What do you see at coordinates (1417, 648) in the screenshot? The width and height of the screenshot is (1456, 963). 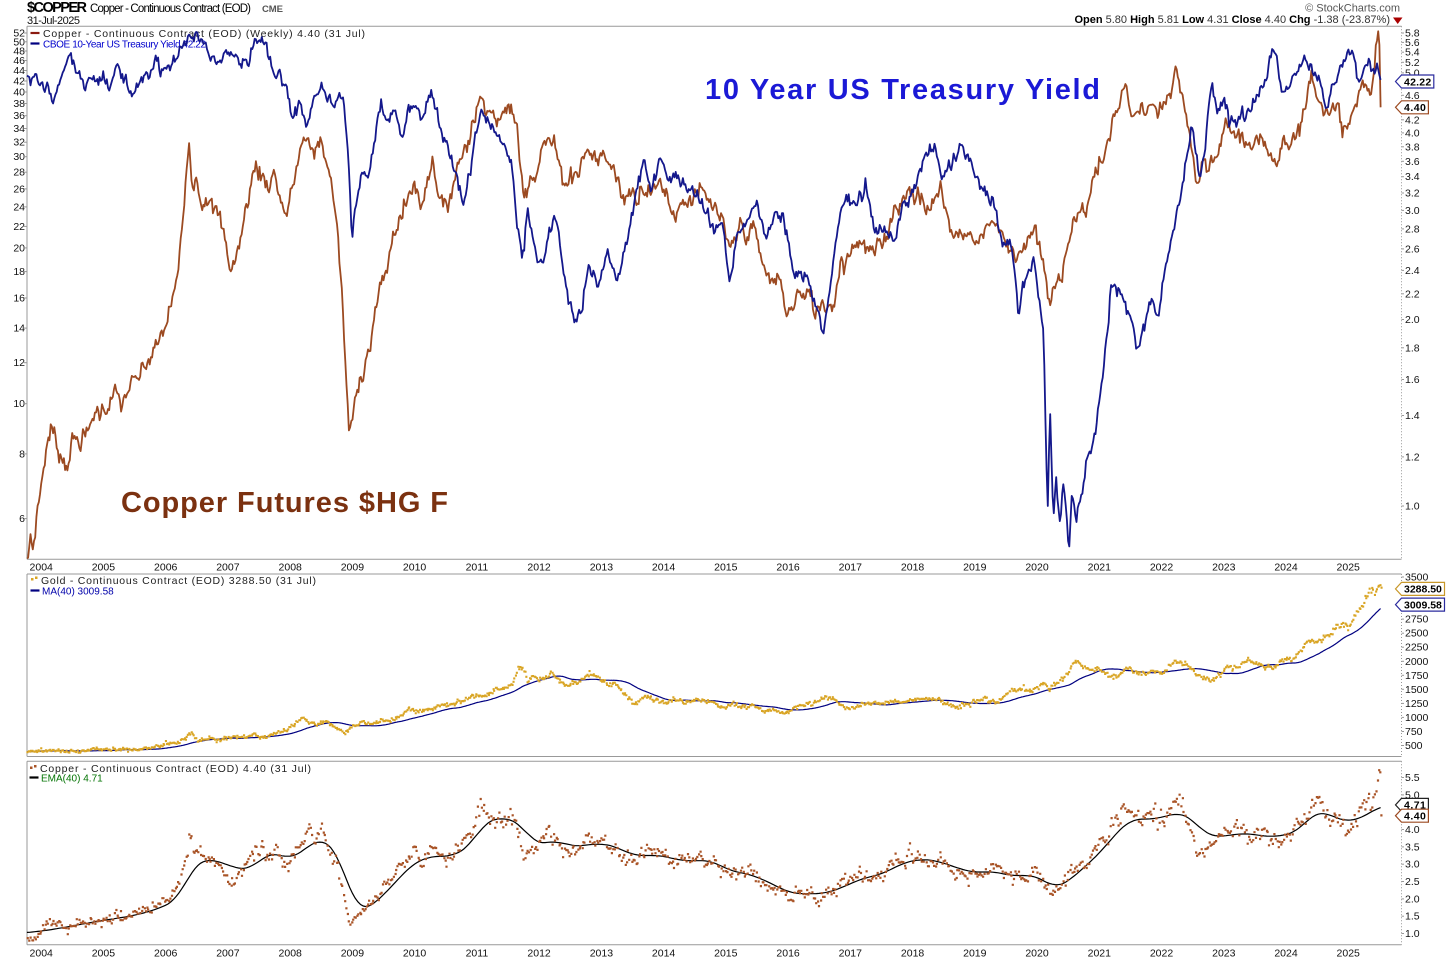 I see `svg-text: 2250` at bounding box center [1417, 648].